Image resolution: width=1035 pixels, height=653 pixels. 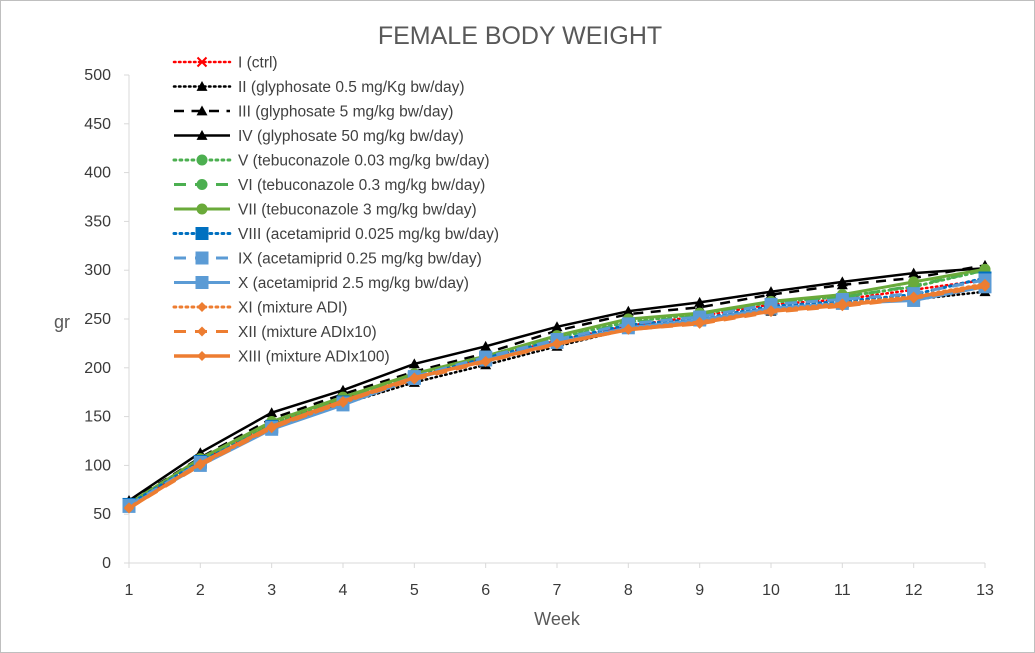 I want to click on legend-item-8: VIII (acetamiprid 0.025 mg/kg bw/day), so click(x=335, y=234).